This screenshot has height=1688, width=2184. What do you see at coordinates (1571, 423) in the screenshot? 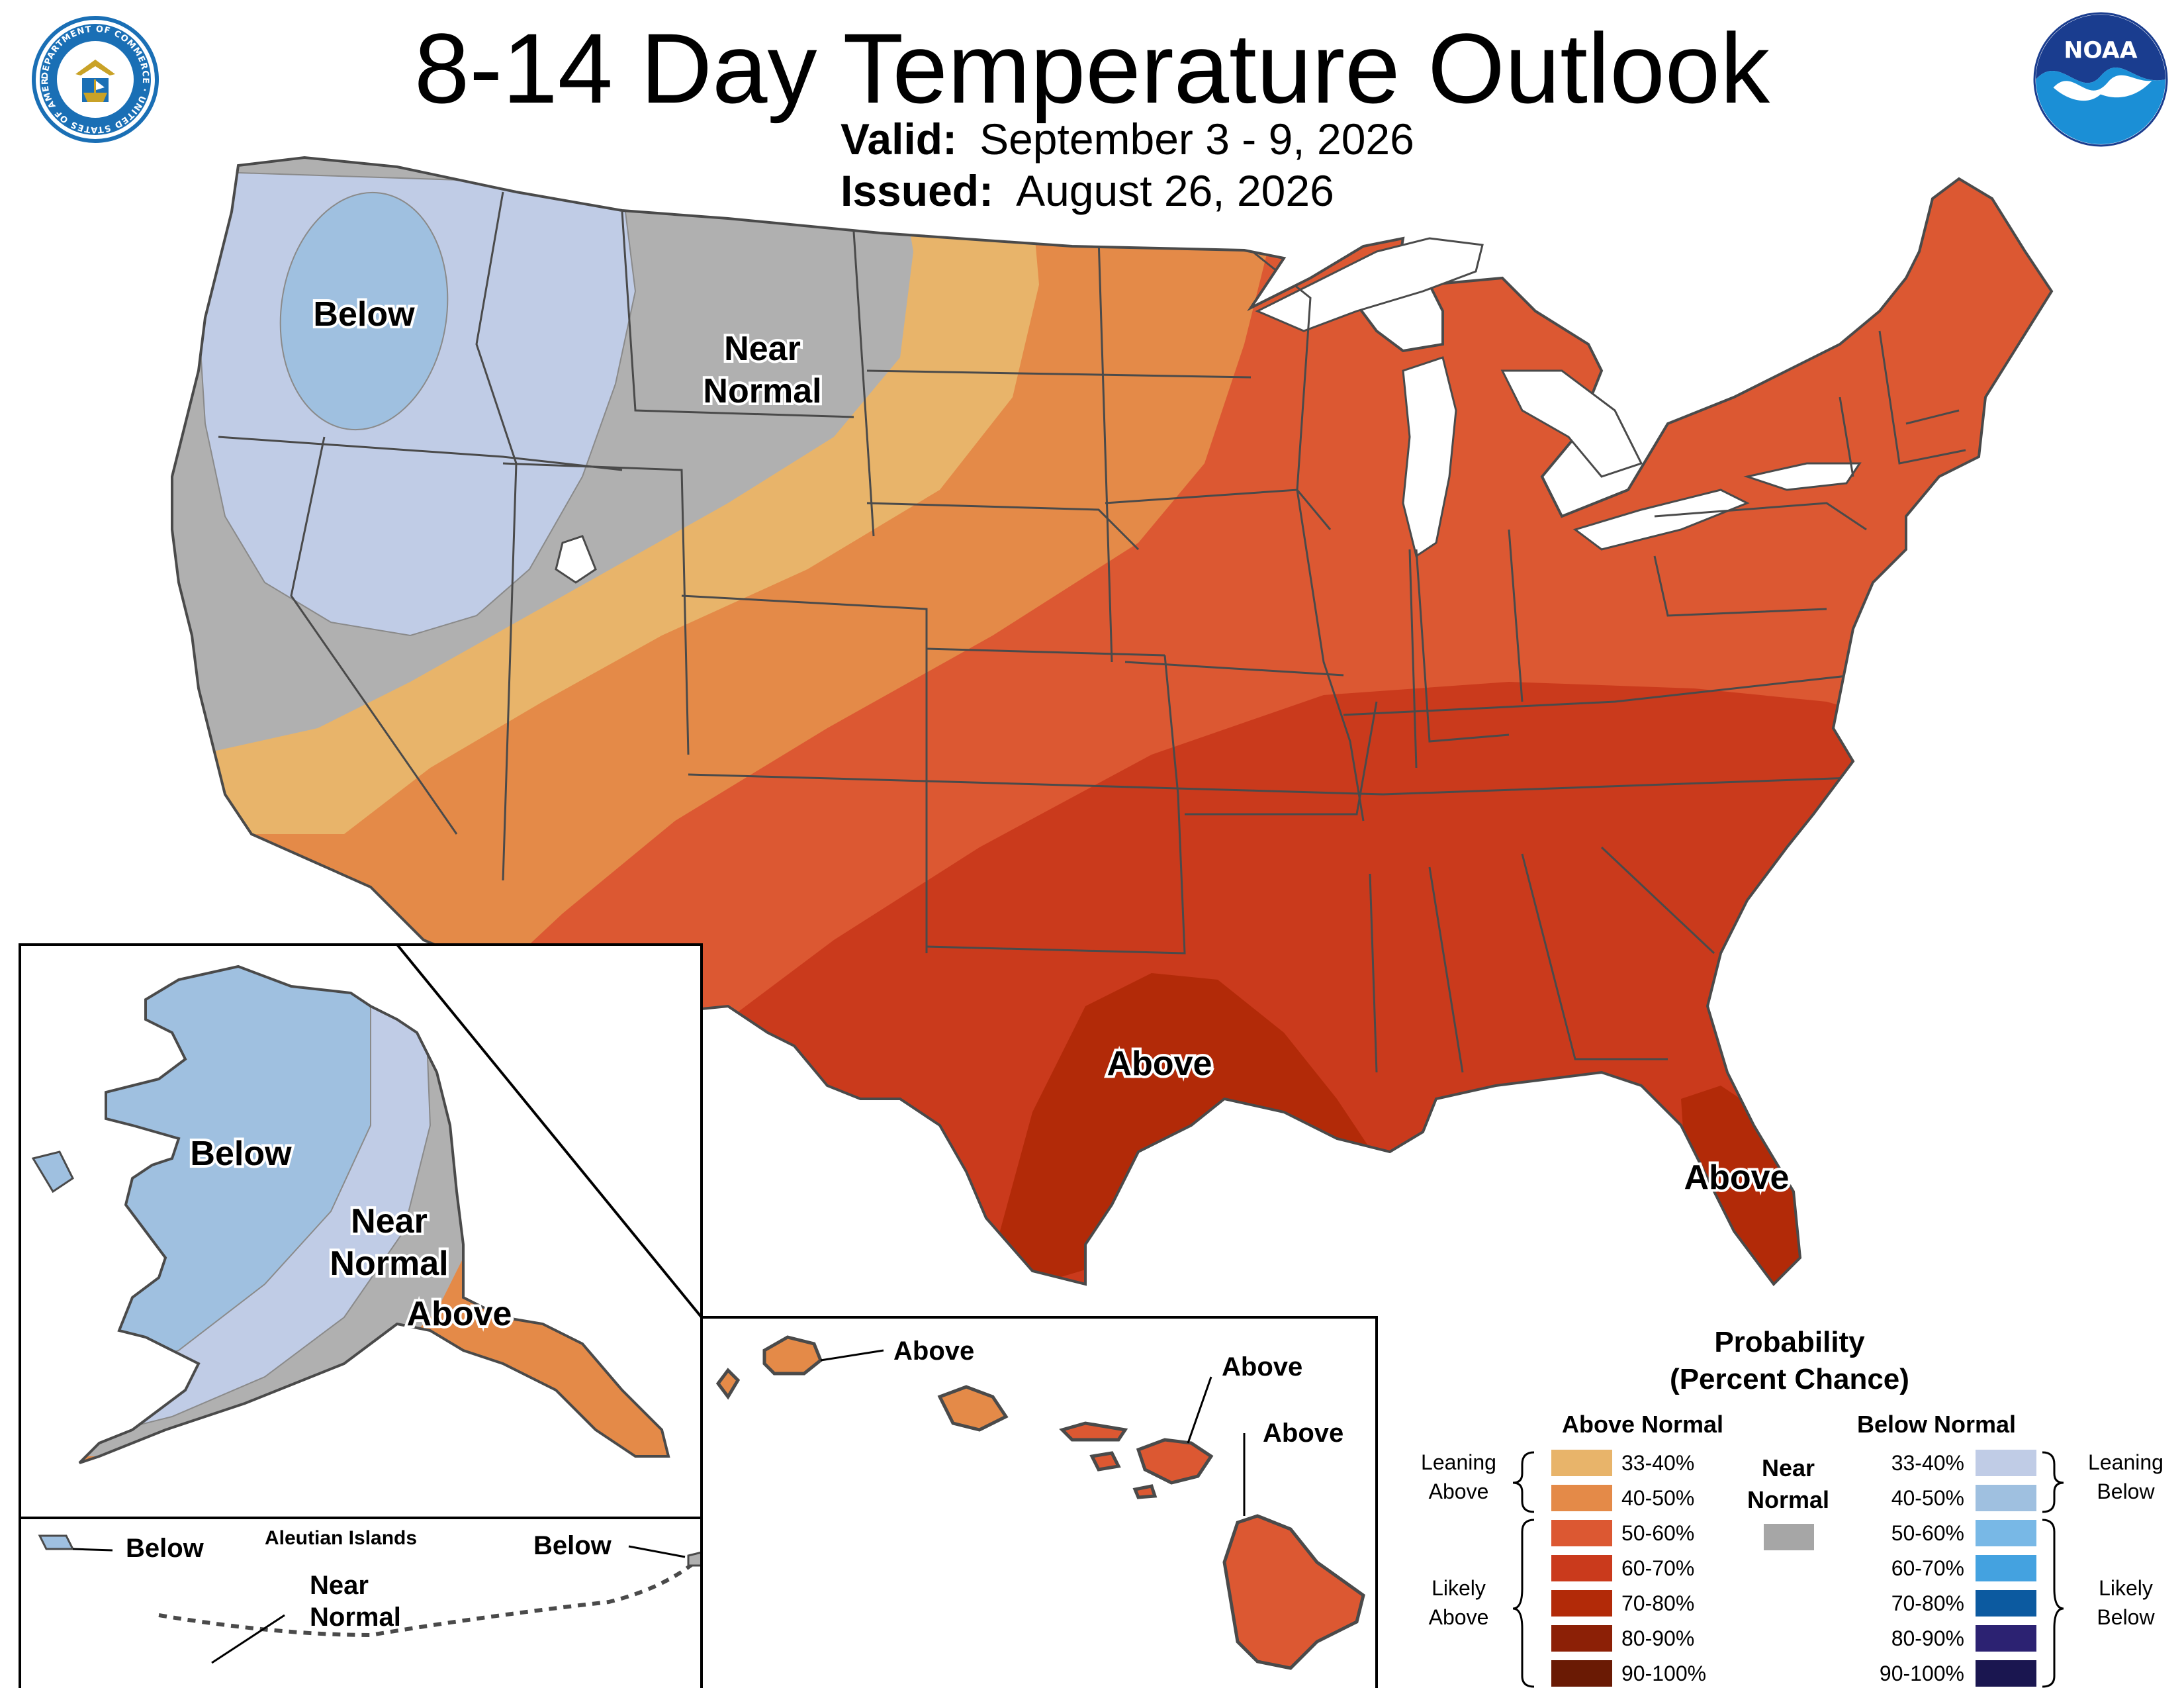
I see `lake-huron` at bounding box center [1571, 423].